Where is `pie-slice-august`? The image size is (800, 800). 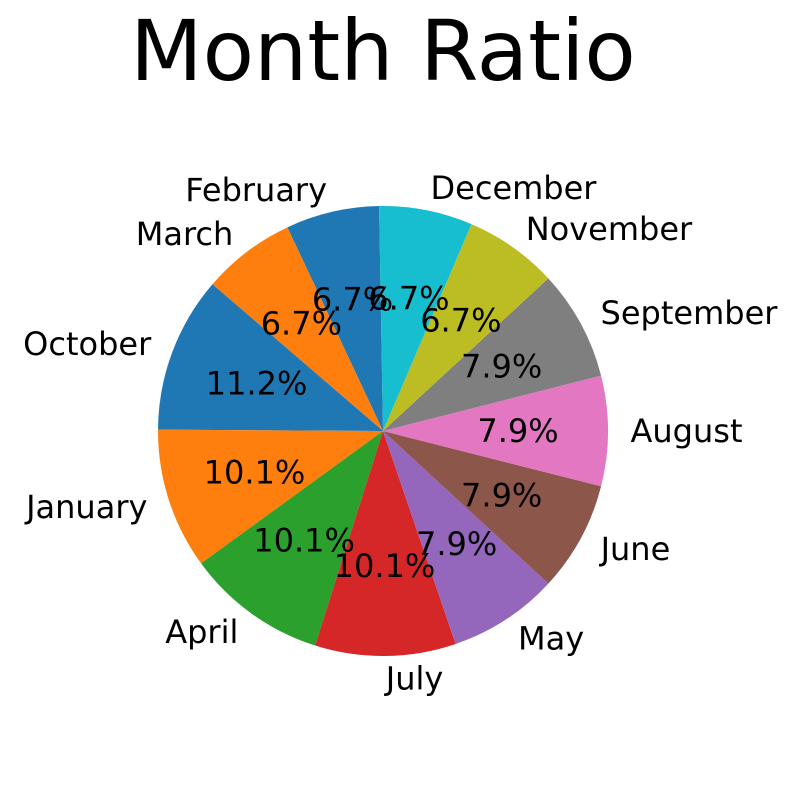 pie-slice-august is located at coordinates (495, 431).